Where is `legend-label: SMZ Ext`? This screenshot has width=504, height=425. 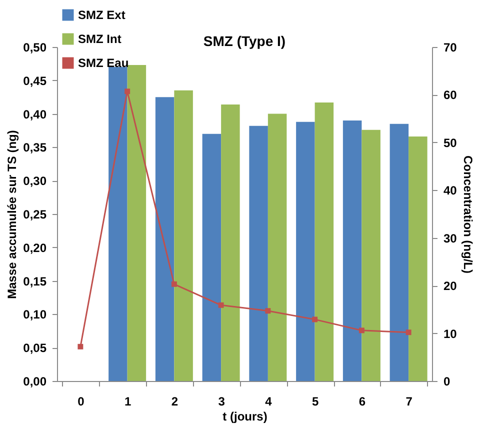 legend-label: SMZ Ext is located at coordinates (102, 15).